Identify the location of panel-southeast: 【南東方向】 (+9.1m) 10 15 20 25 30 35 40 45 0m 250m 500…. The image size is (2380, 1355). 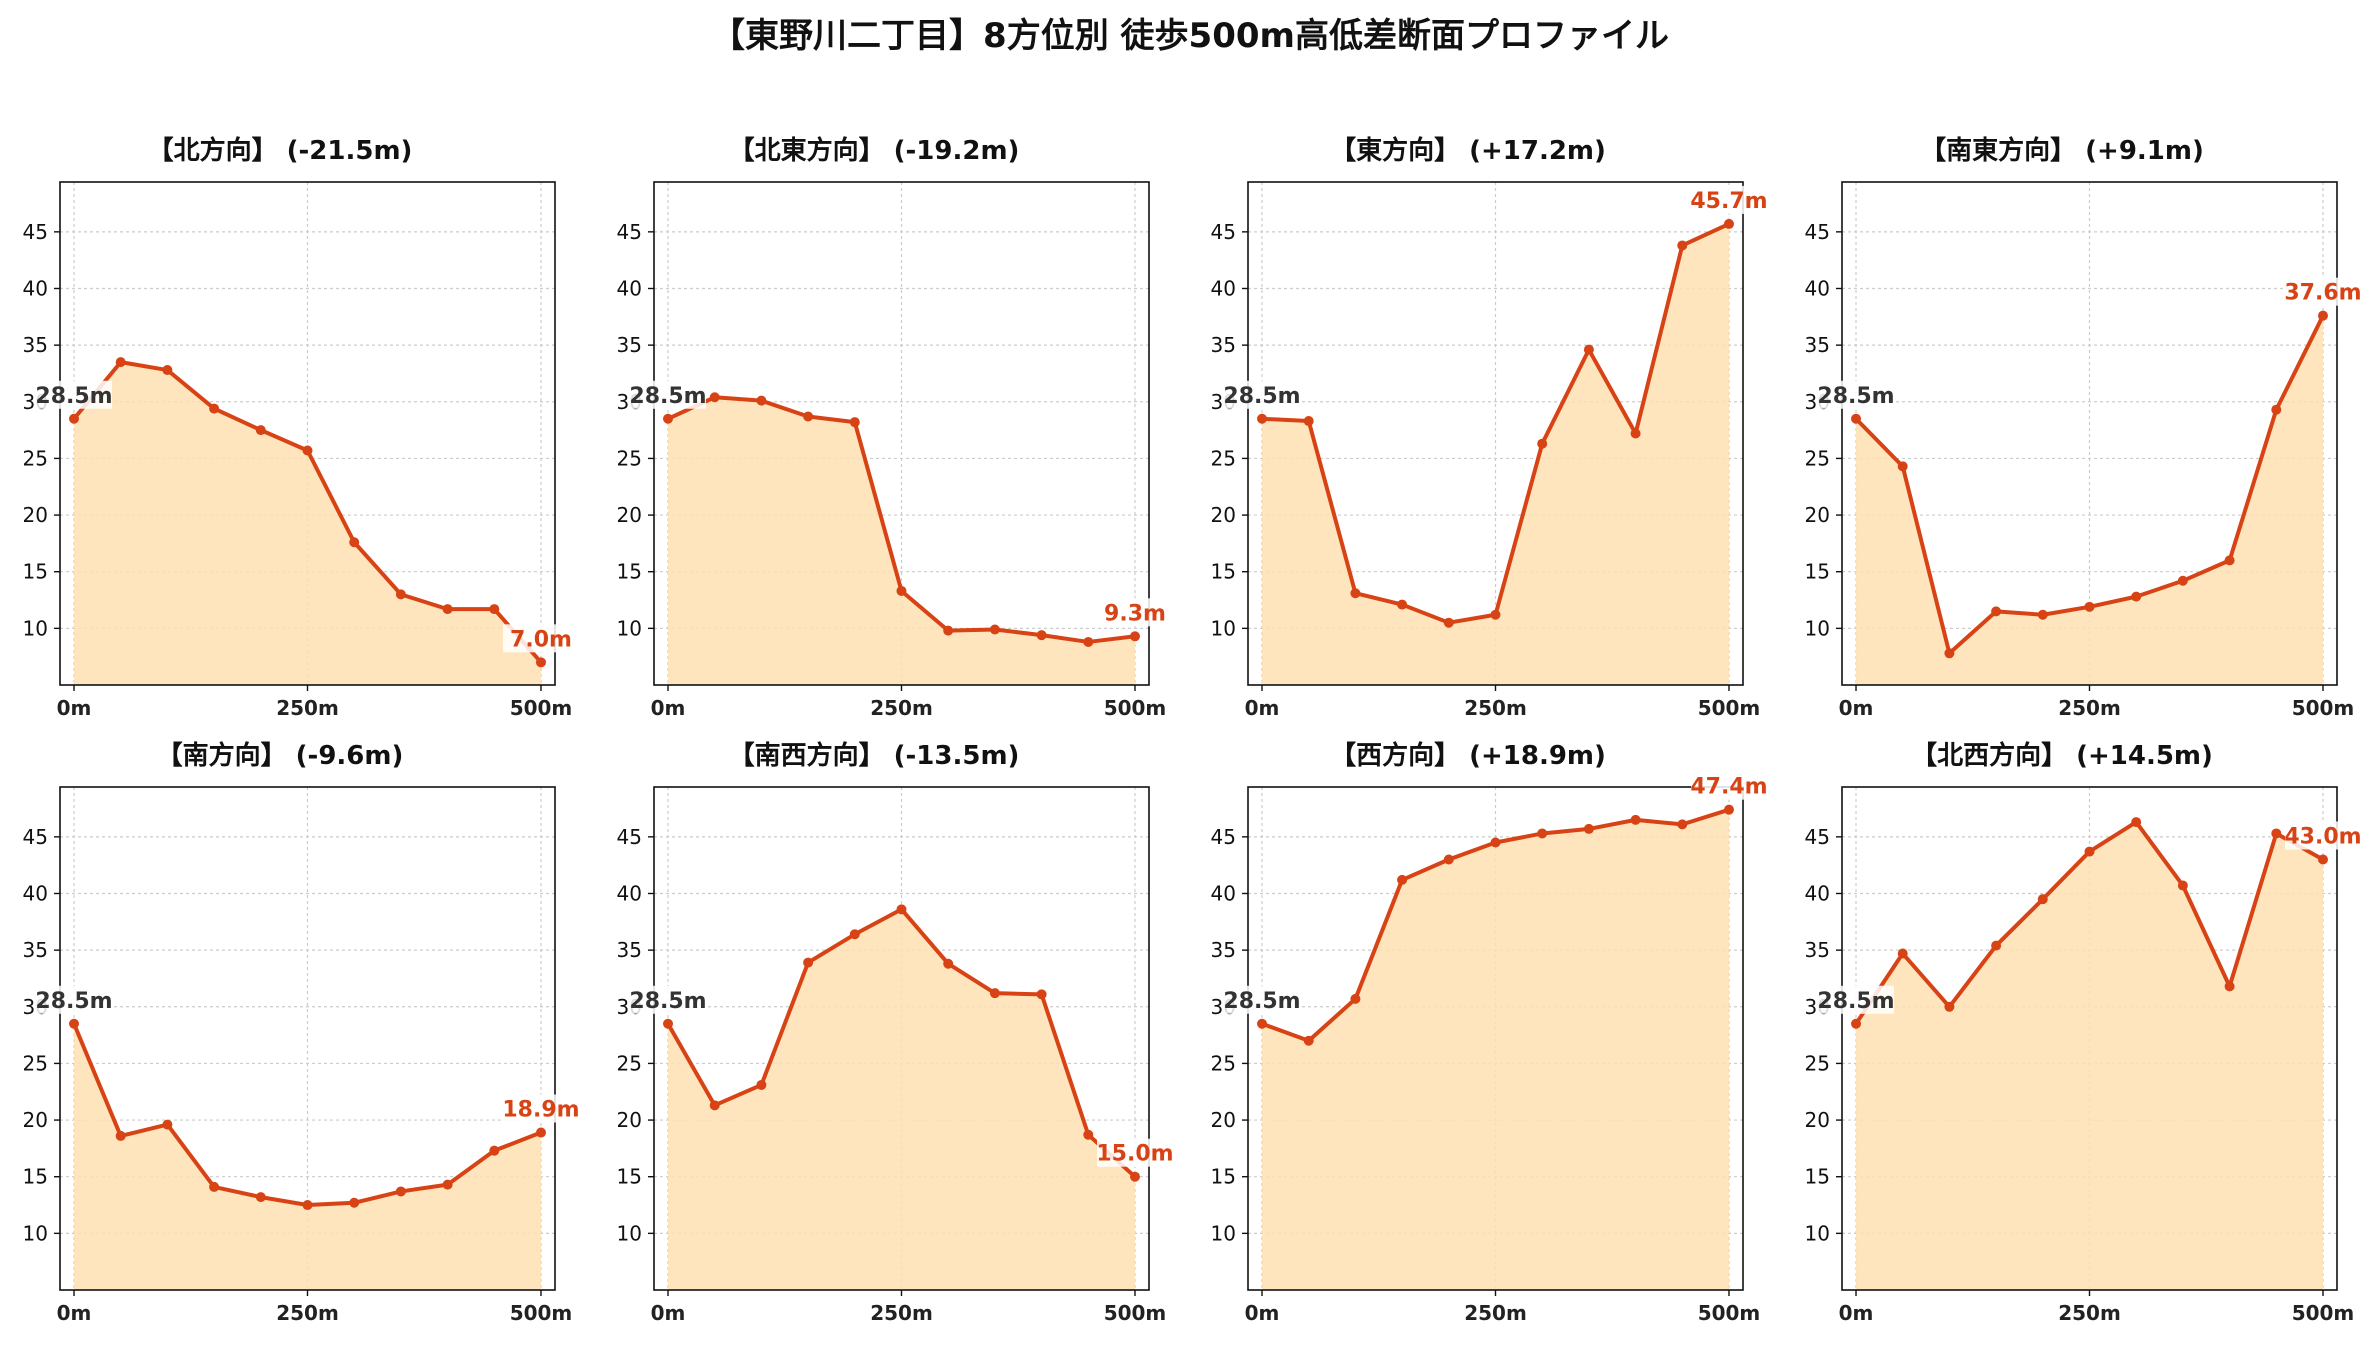
(2072, 440).